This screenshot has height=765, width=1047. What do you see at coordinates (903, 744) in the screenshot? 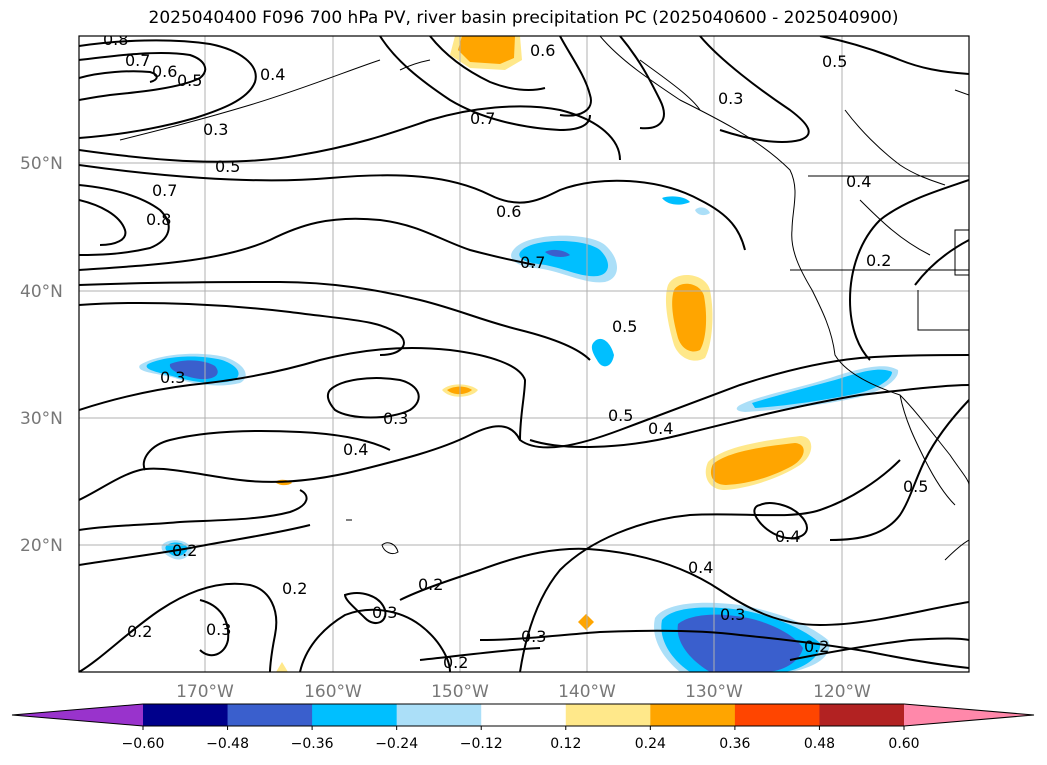
I see `colorbar-tick-label: 0.60` at bounding box center [903, 744].